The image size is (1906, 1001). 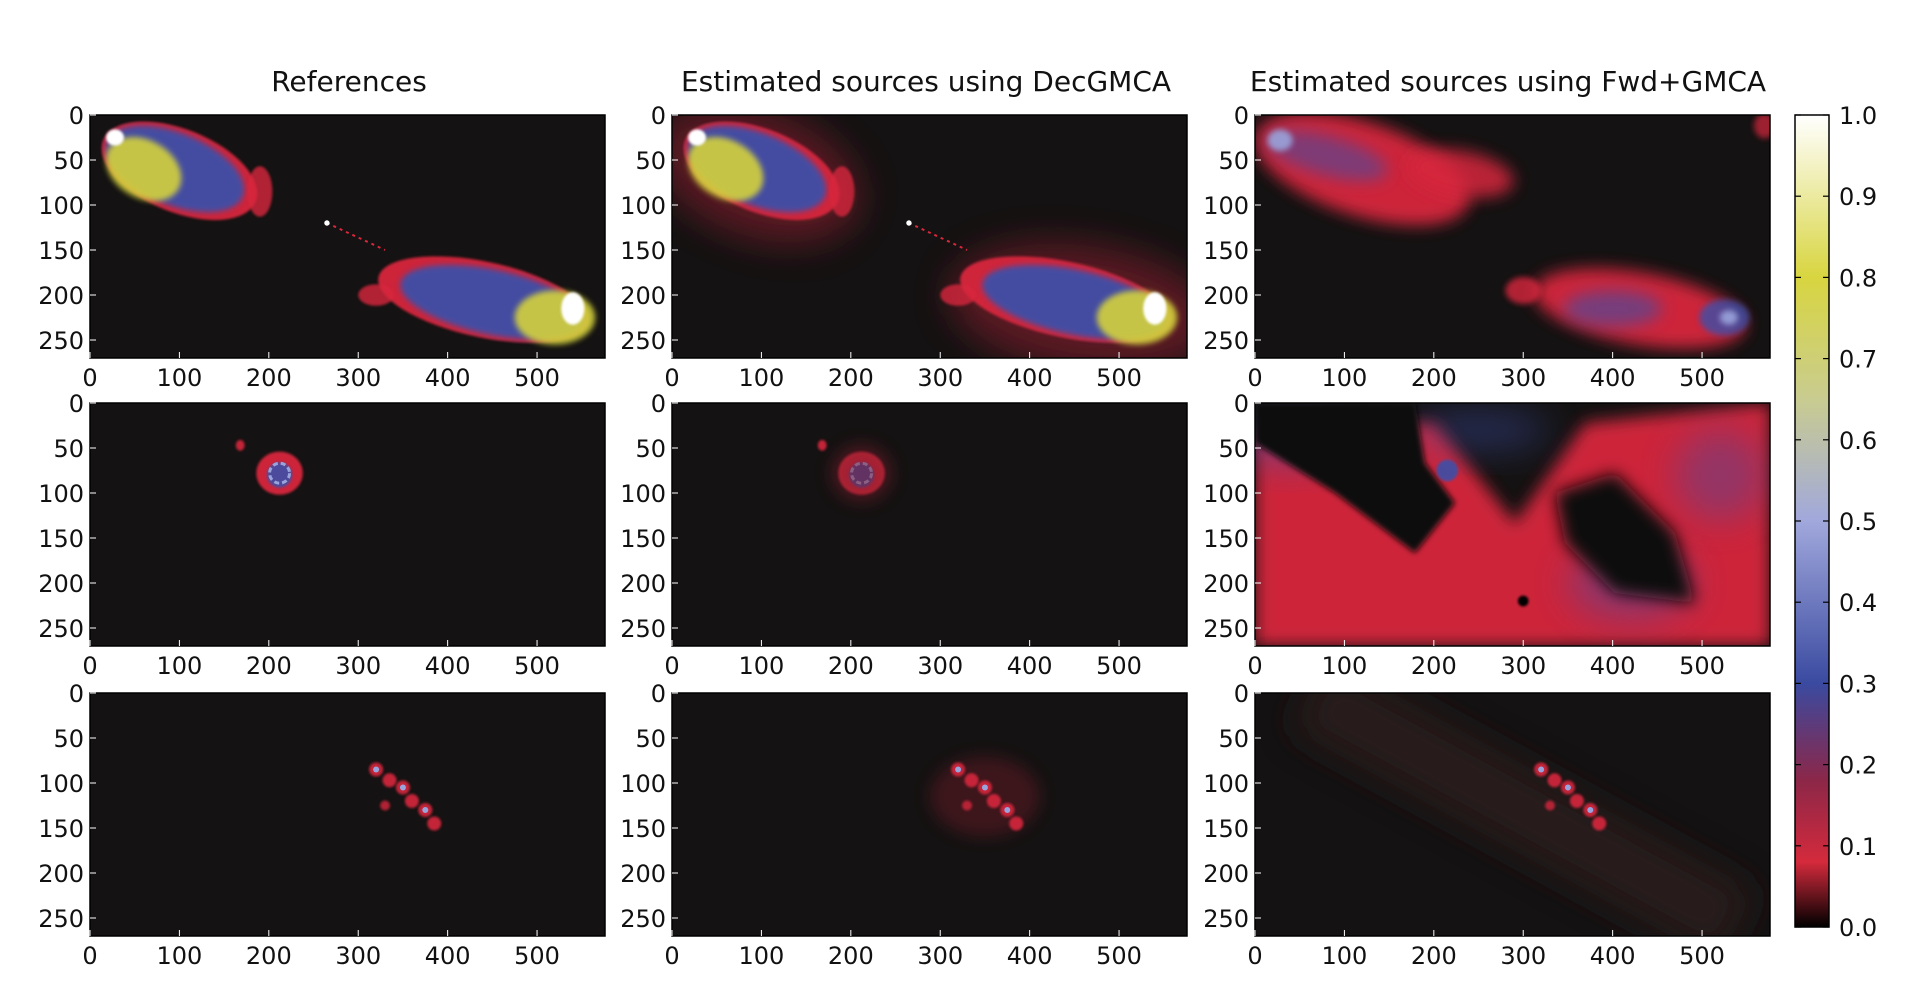 What do you see at coordinates (280, 473) in the screenshot?
I see `ring` at bounding box center [280, 473].